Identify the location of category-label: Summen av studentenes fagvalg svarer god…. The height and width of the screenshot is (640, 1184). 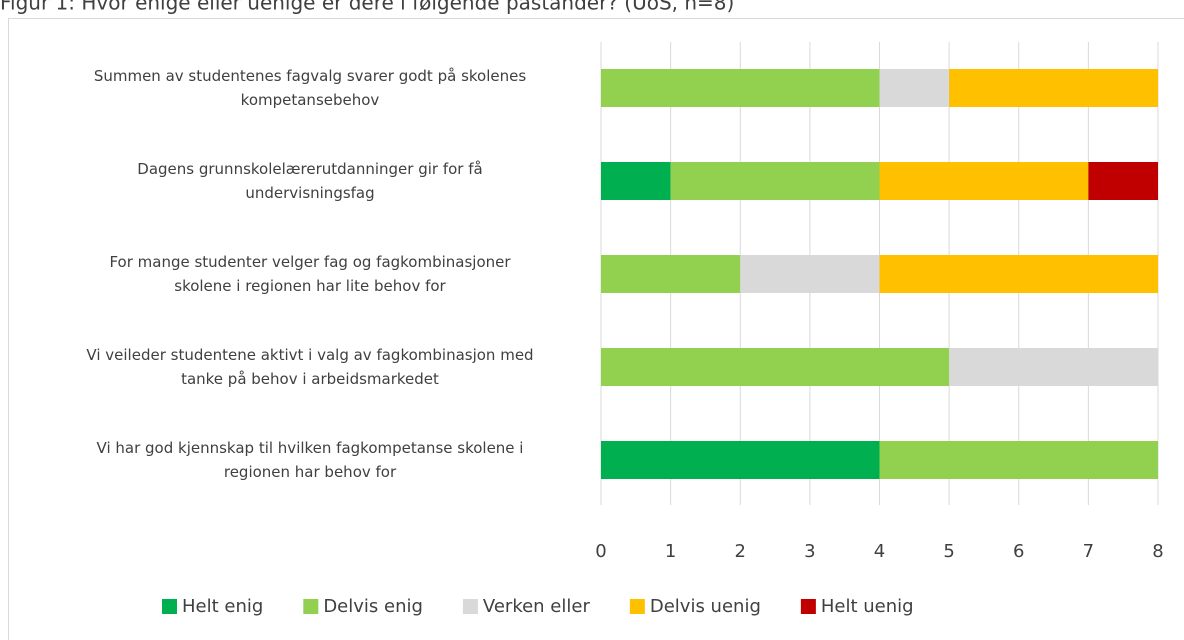
(310, 88).